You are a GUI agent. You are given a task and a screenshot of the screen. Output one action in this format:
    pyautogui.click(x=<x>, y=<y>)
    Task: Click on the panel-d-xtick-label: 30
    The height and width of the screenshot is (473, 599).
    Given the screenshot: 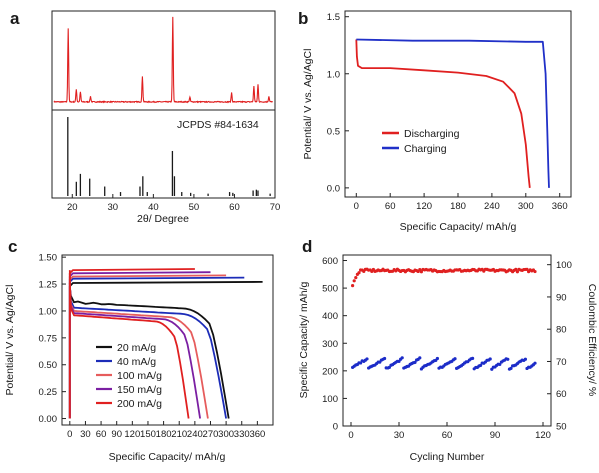 What is the action you would take?
    pyautogui.click(x=399, y=435)
    